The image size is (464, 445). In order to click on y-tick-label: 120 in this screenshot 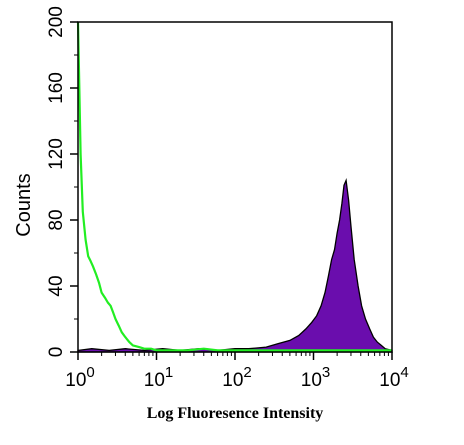, I will do `click(56, 154)`.